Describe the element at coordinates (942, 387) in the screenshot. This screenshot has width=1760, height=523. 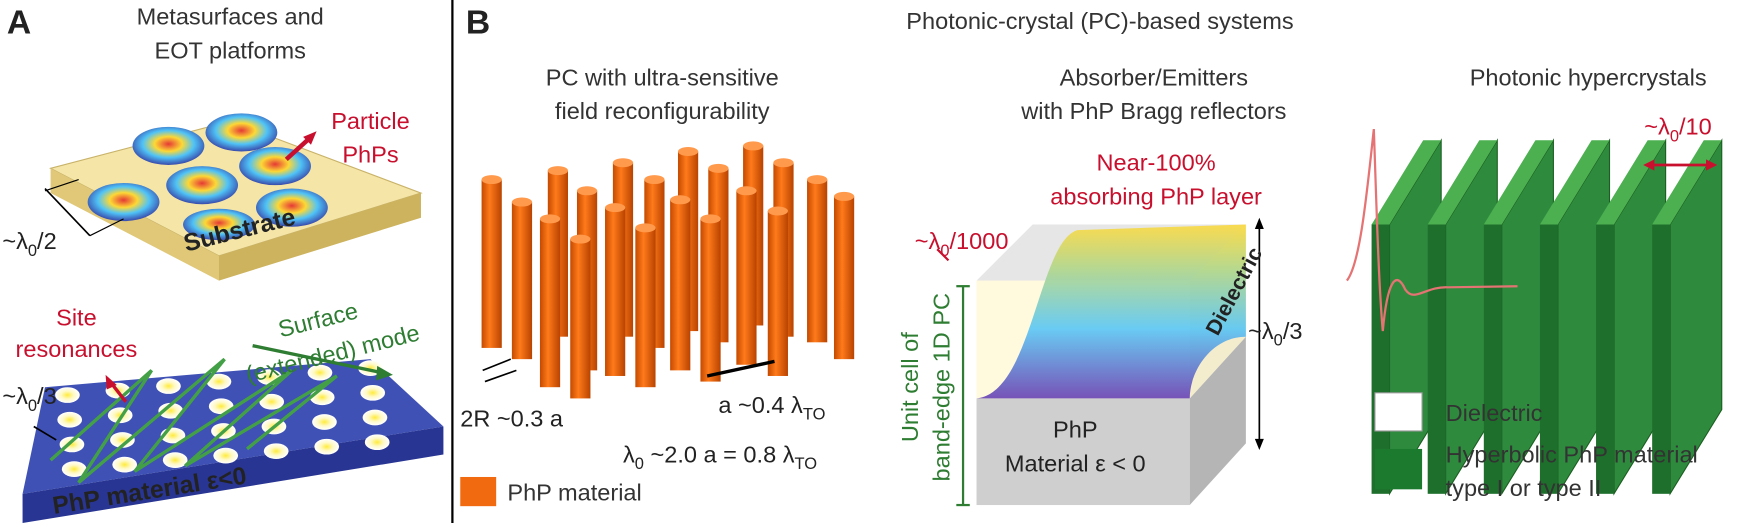
I see `unit-cell-label: band-edge 1D PC` at that location.